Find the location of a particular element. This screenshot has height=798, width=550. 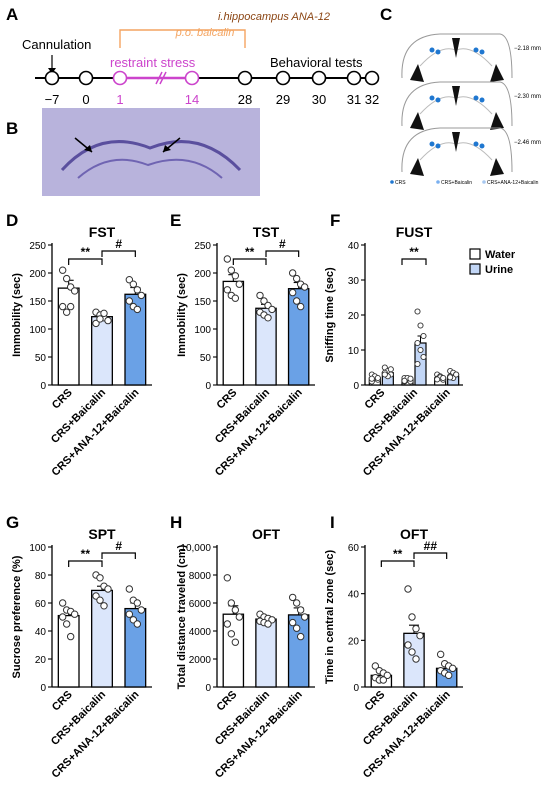

panel-letter-c: C is located at coordinates (386, 14).